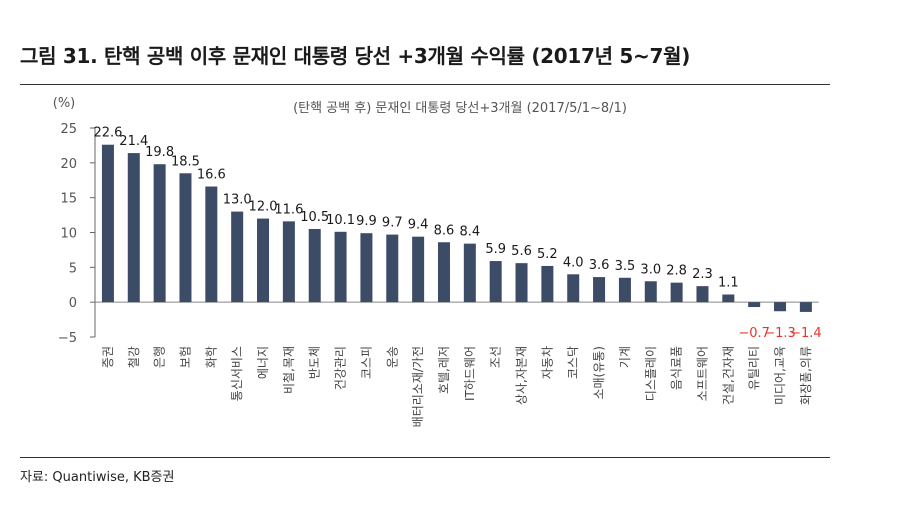  I want to click on value-label: 5.2, so click(547, 254).